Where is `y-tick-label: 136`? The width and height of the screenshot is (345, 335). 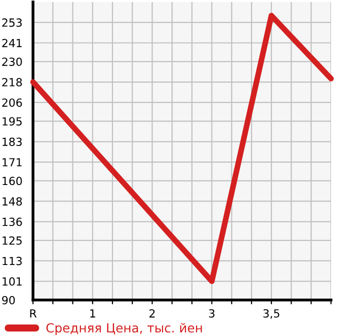
y-tick-label: 136 is located at coordinates (12, 222).